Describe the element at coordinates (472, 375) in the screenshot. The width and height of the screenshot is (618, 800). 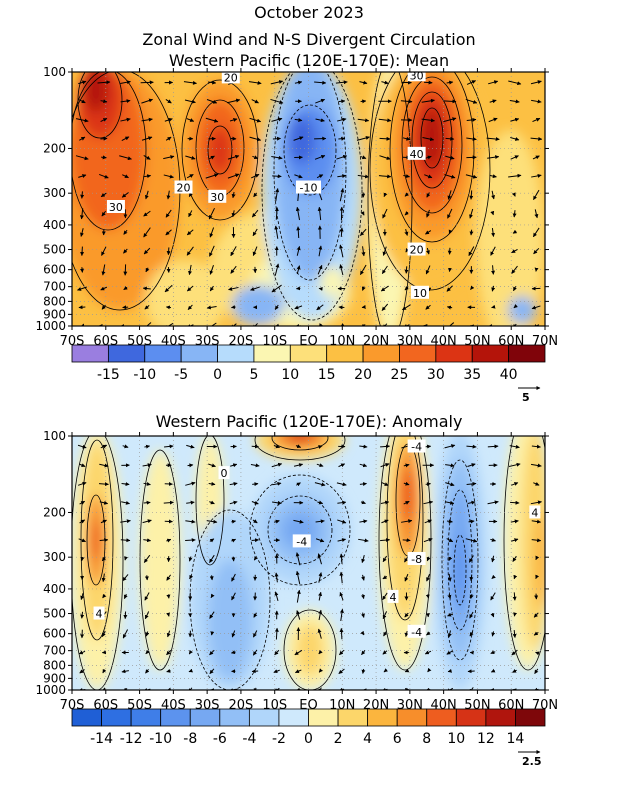
I see `colorbar-tick-label: 35` at that location.